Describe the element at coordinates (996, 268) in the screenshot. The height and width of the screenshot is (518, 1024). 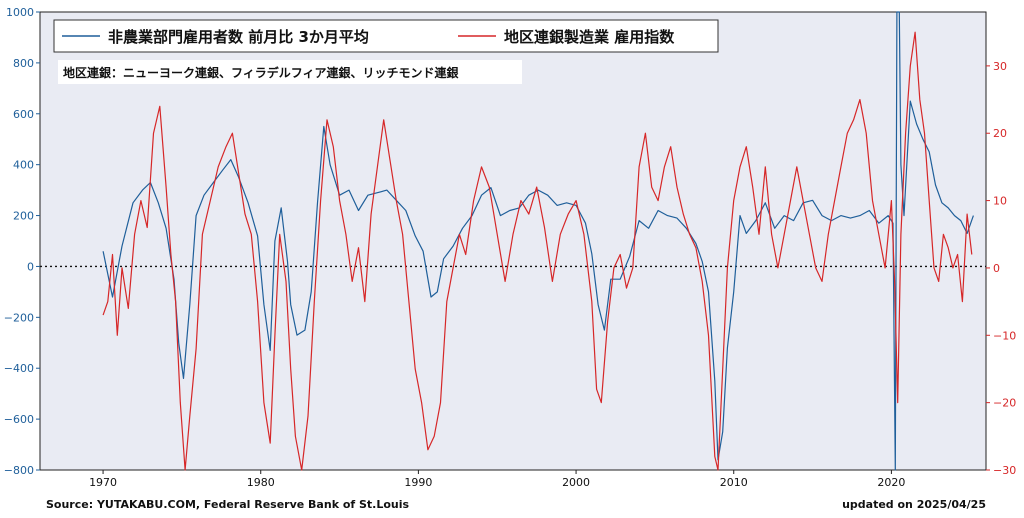
I see `right-tick-label: 0` at that location.